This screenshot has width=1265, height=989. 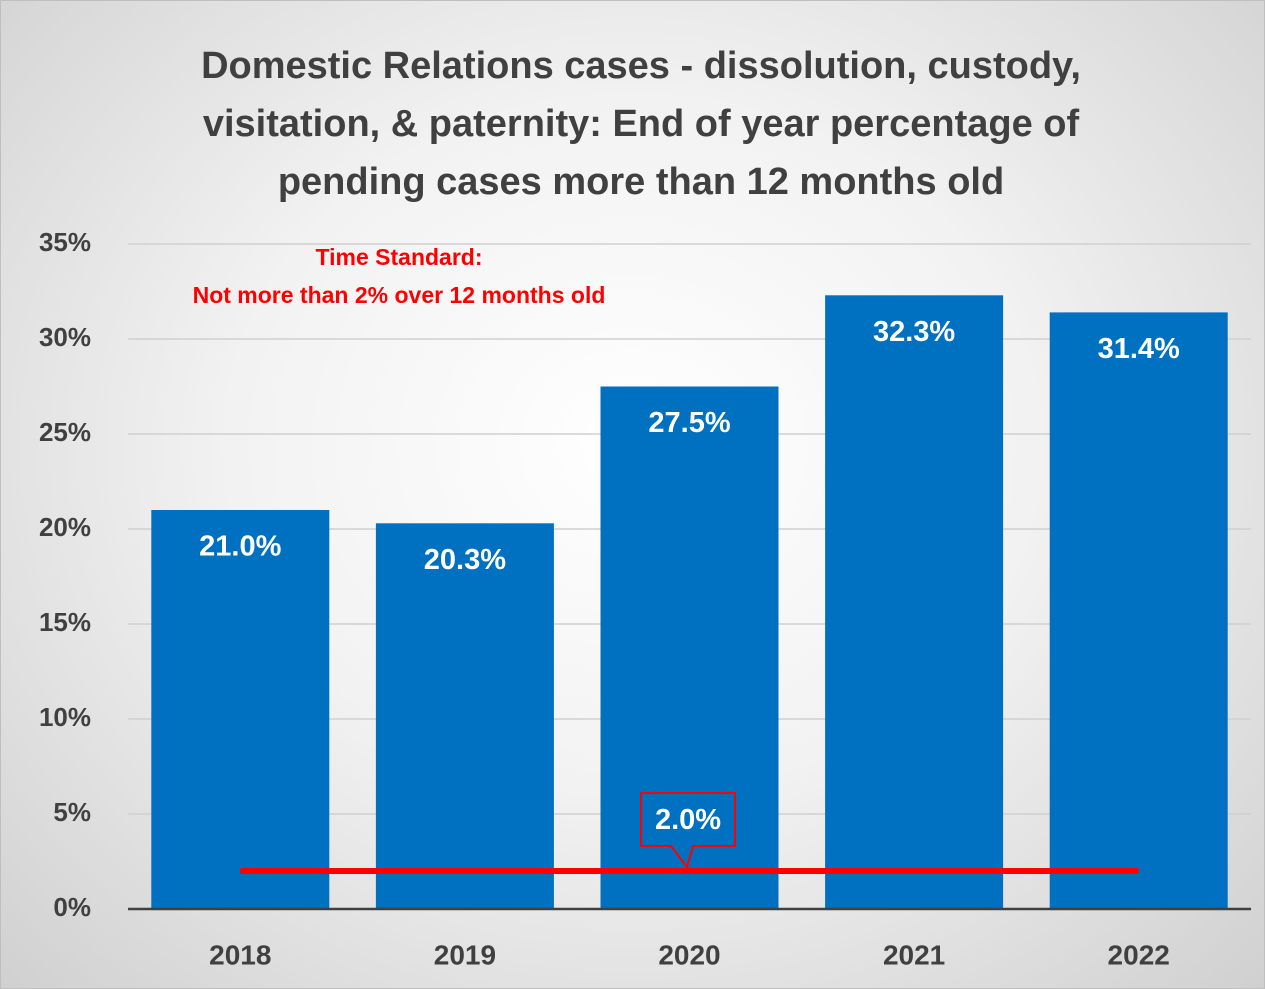 I want to click on y-tick-label: 20%, so click(x=65, y=527).